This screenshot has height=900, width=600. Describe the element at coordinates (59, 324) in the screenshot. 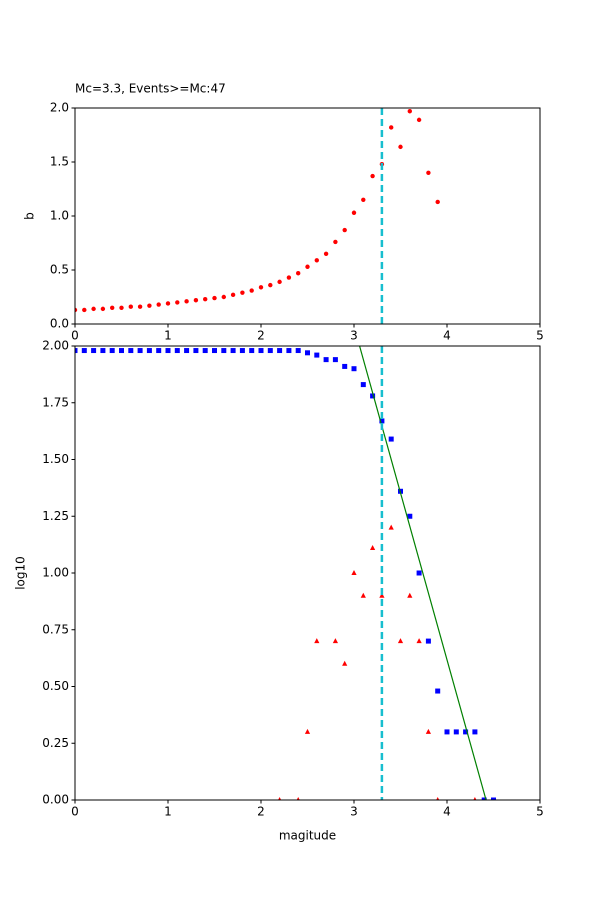

I see `y-tick-label: 0.0` at that location.